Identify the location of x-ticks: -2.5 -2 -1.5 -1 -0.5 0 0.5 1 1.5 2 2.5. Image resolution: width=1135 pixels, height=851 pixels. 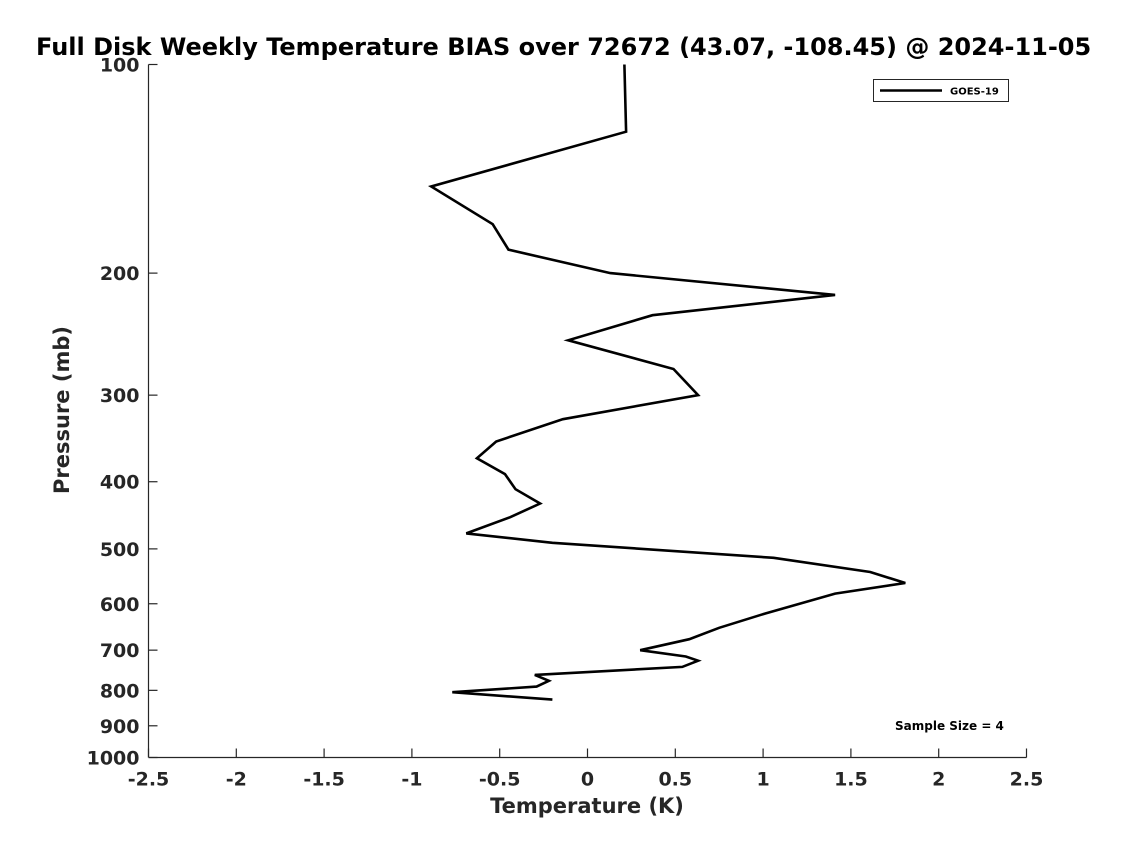
(586, 769).